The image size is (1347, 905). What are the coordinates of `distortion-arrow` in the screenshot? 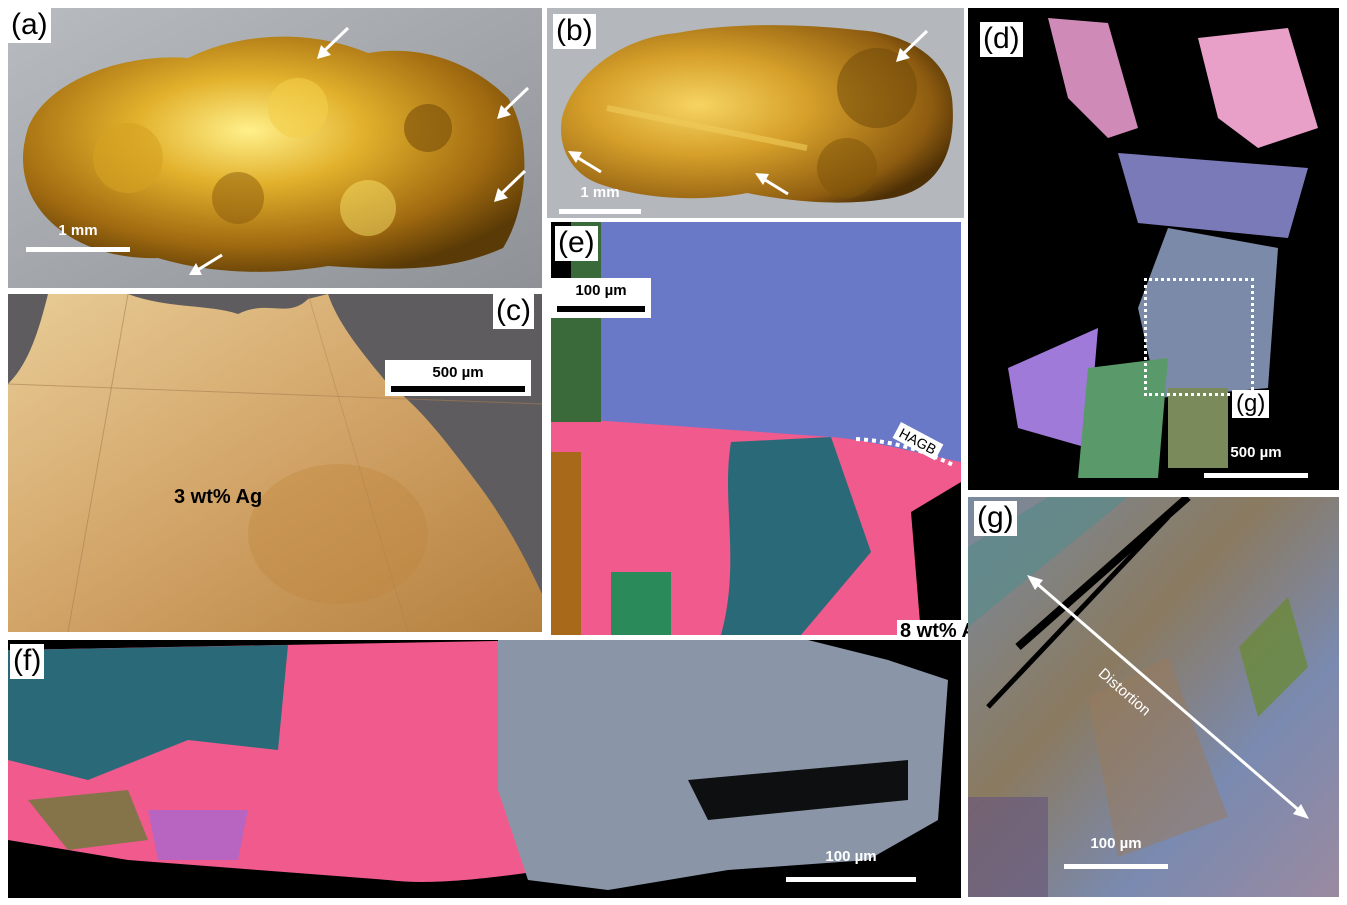 It's located at (1168, 697).